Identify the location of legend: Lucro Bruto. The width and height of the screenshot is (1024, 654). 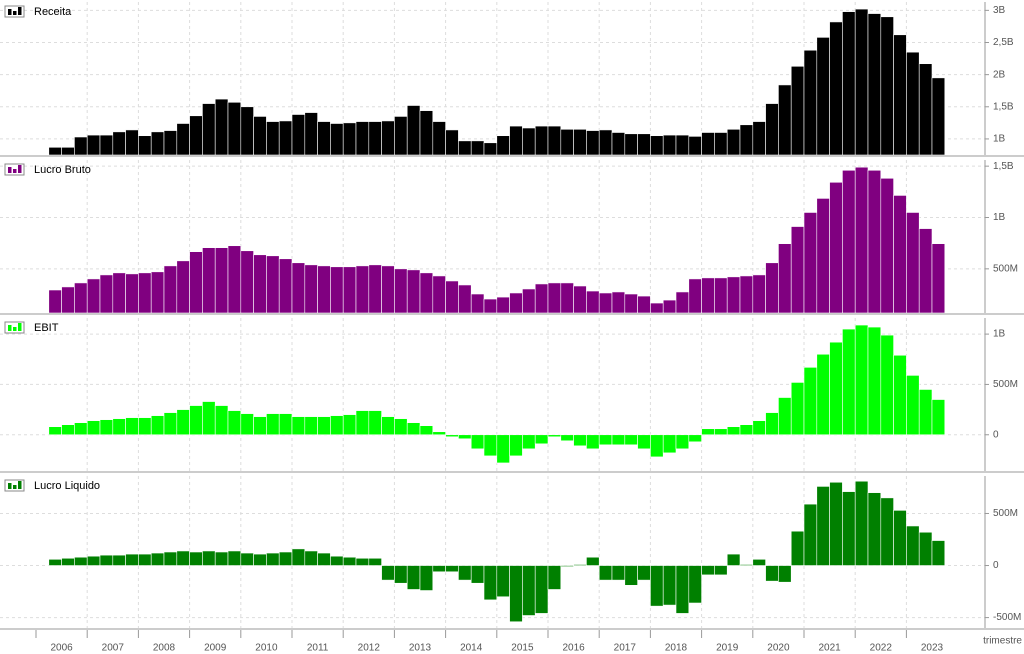
(47, 169).